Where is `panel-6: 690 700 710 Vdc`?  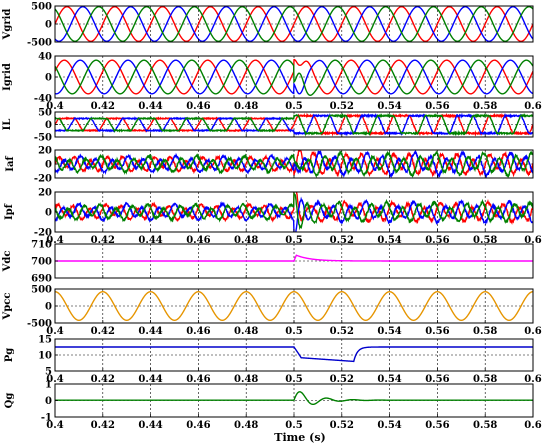
panel-6: 690 700 710 Vdc is located at coordinates (268, 262).